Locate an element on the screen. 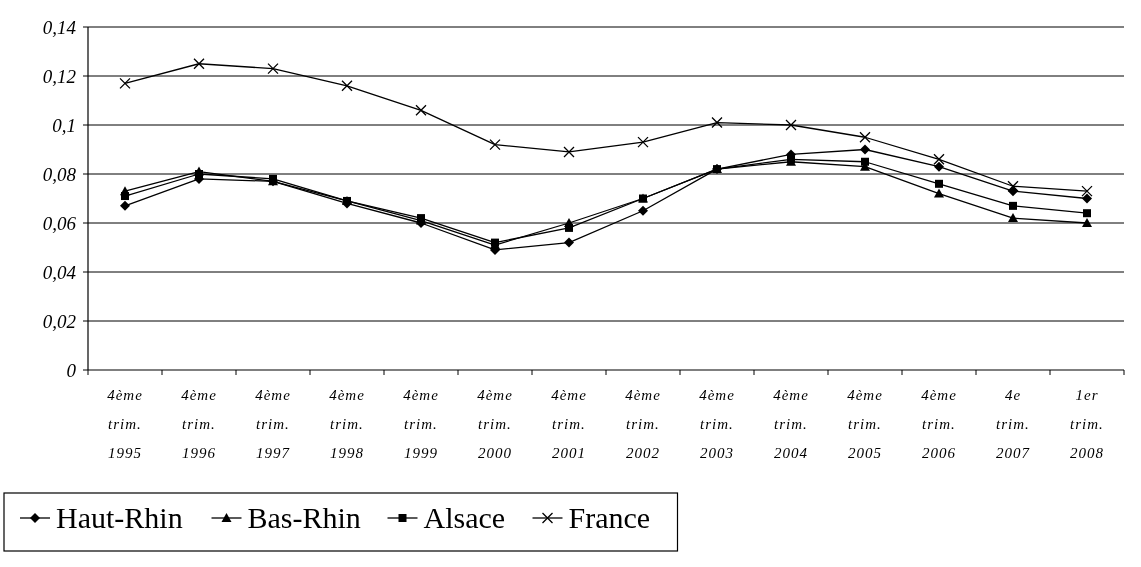 Image resolution: width=1141 pixels, height=567 pixels. x-tick-label: 4ème trim. 2005 is located at coordinates (865, 424).